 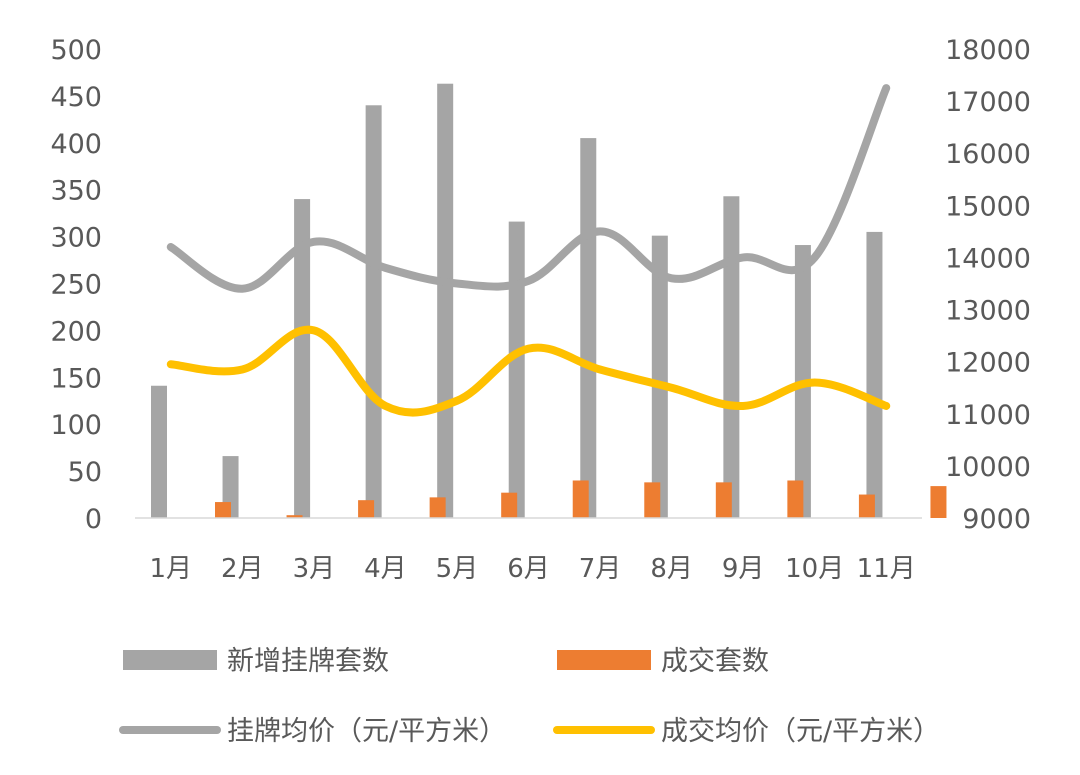 I want to click on right-axis-tick-label: 10000, so click(x=988, y=467).